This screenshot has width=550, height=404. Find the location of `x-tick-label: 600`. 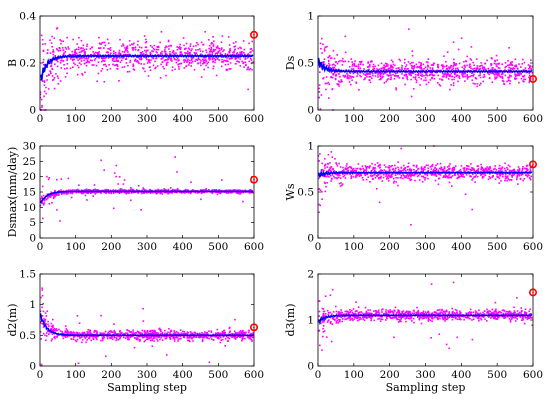

x-tick-label: 600 is located at coordinates (254, 375).